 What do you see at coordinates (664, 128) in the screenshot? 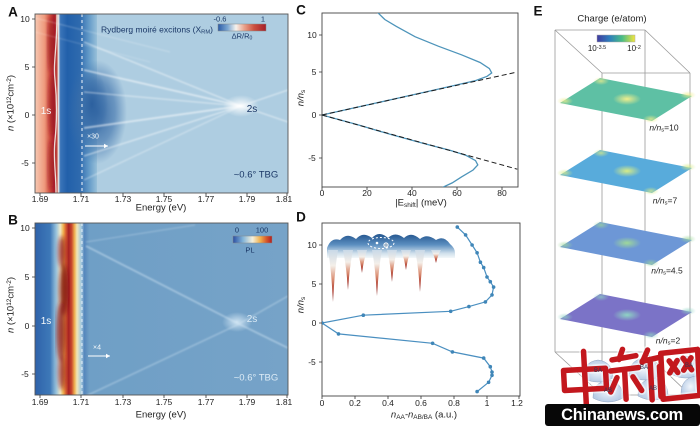
I see `layer-label-1: n/ns=10` at bounding box center [664, 128].